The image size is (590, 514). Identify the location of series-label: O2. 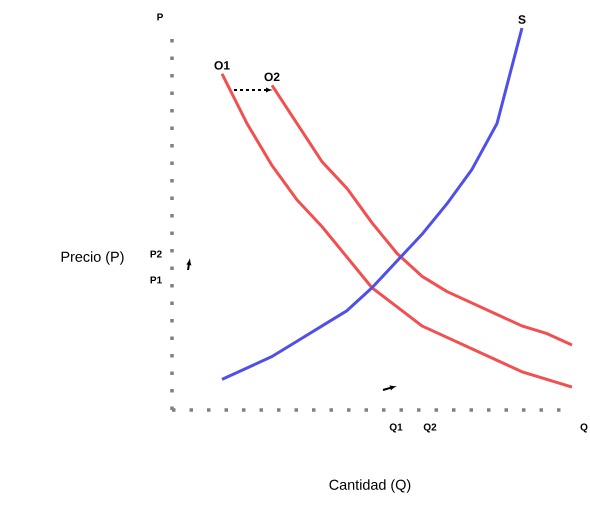
(272, 77).